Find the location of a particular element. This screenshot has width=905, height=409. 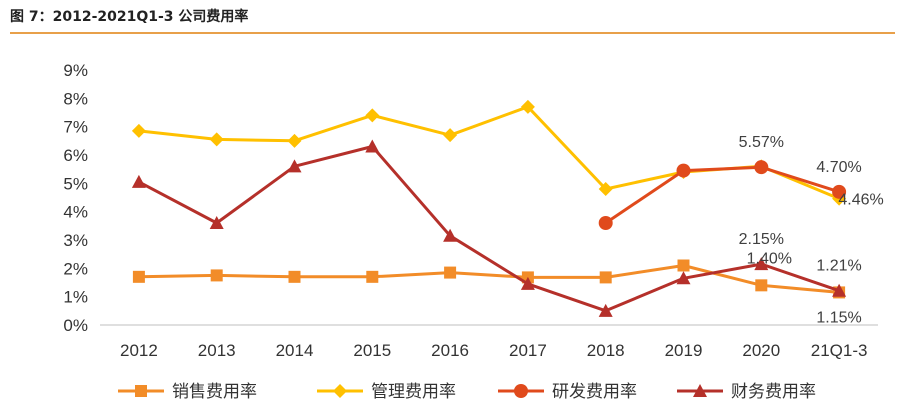

data-labels: 5.57% 4.70% 4.46% 2.15% 1.40% 1.21% 1.15% is located at coordinates (811, 230).